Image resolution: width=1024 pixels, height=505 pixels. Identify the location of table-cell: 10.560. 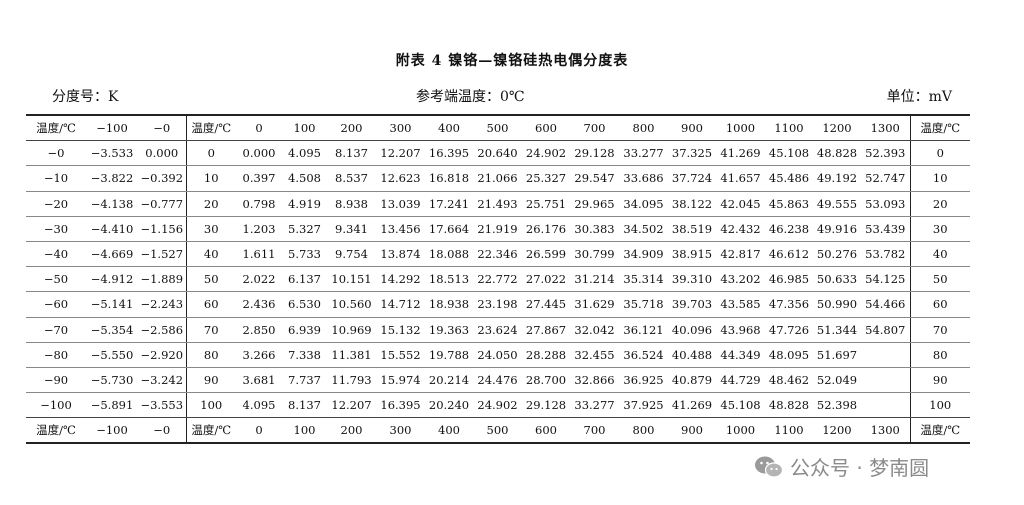
(351, 304).